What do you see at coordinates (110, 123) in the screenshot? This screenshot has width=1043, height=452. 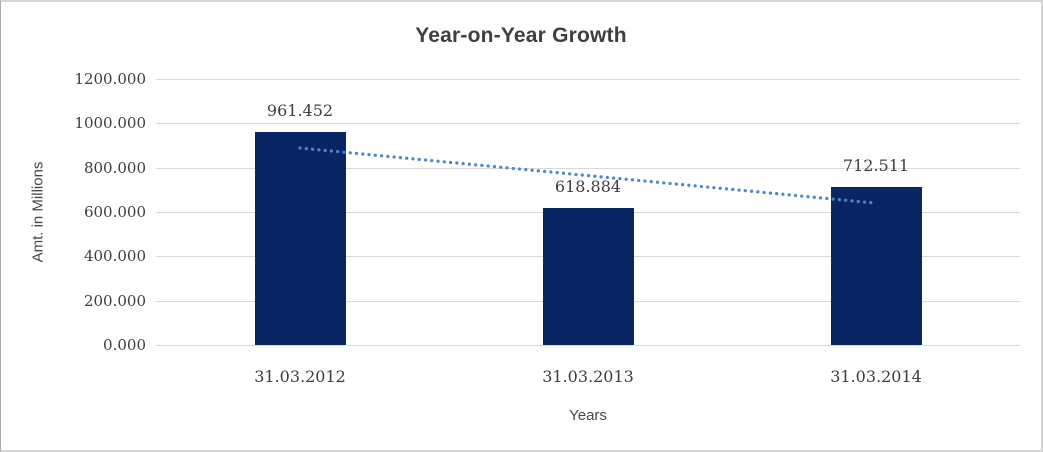 I see `y-tick-label: 1000.000` at bounding box center [110, 123].